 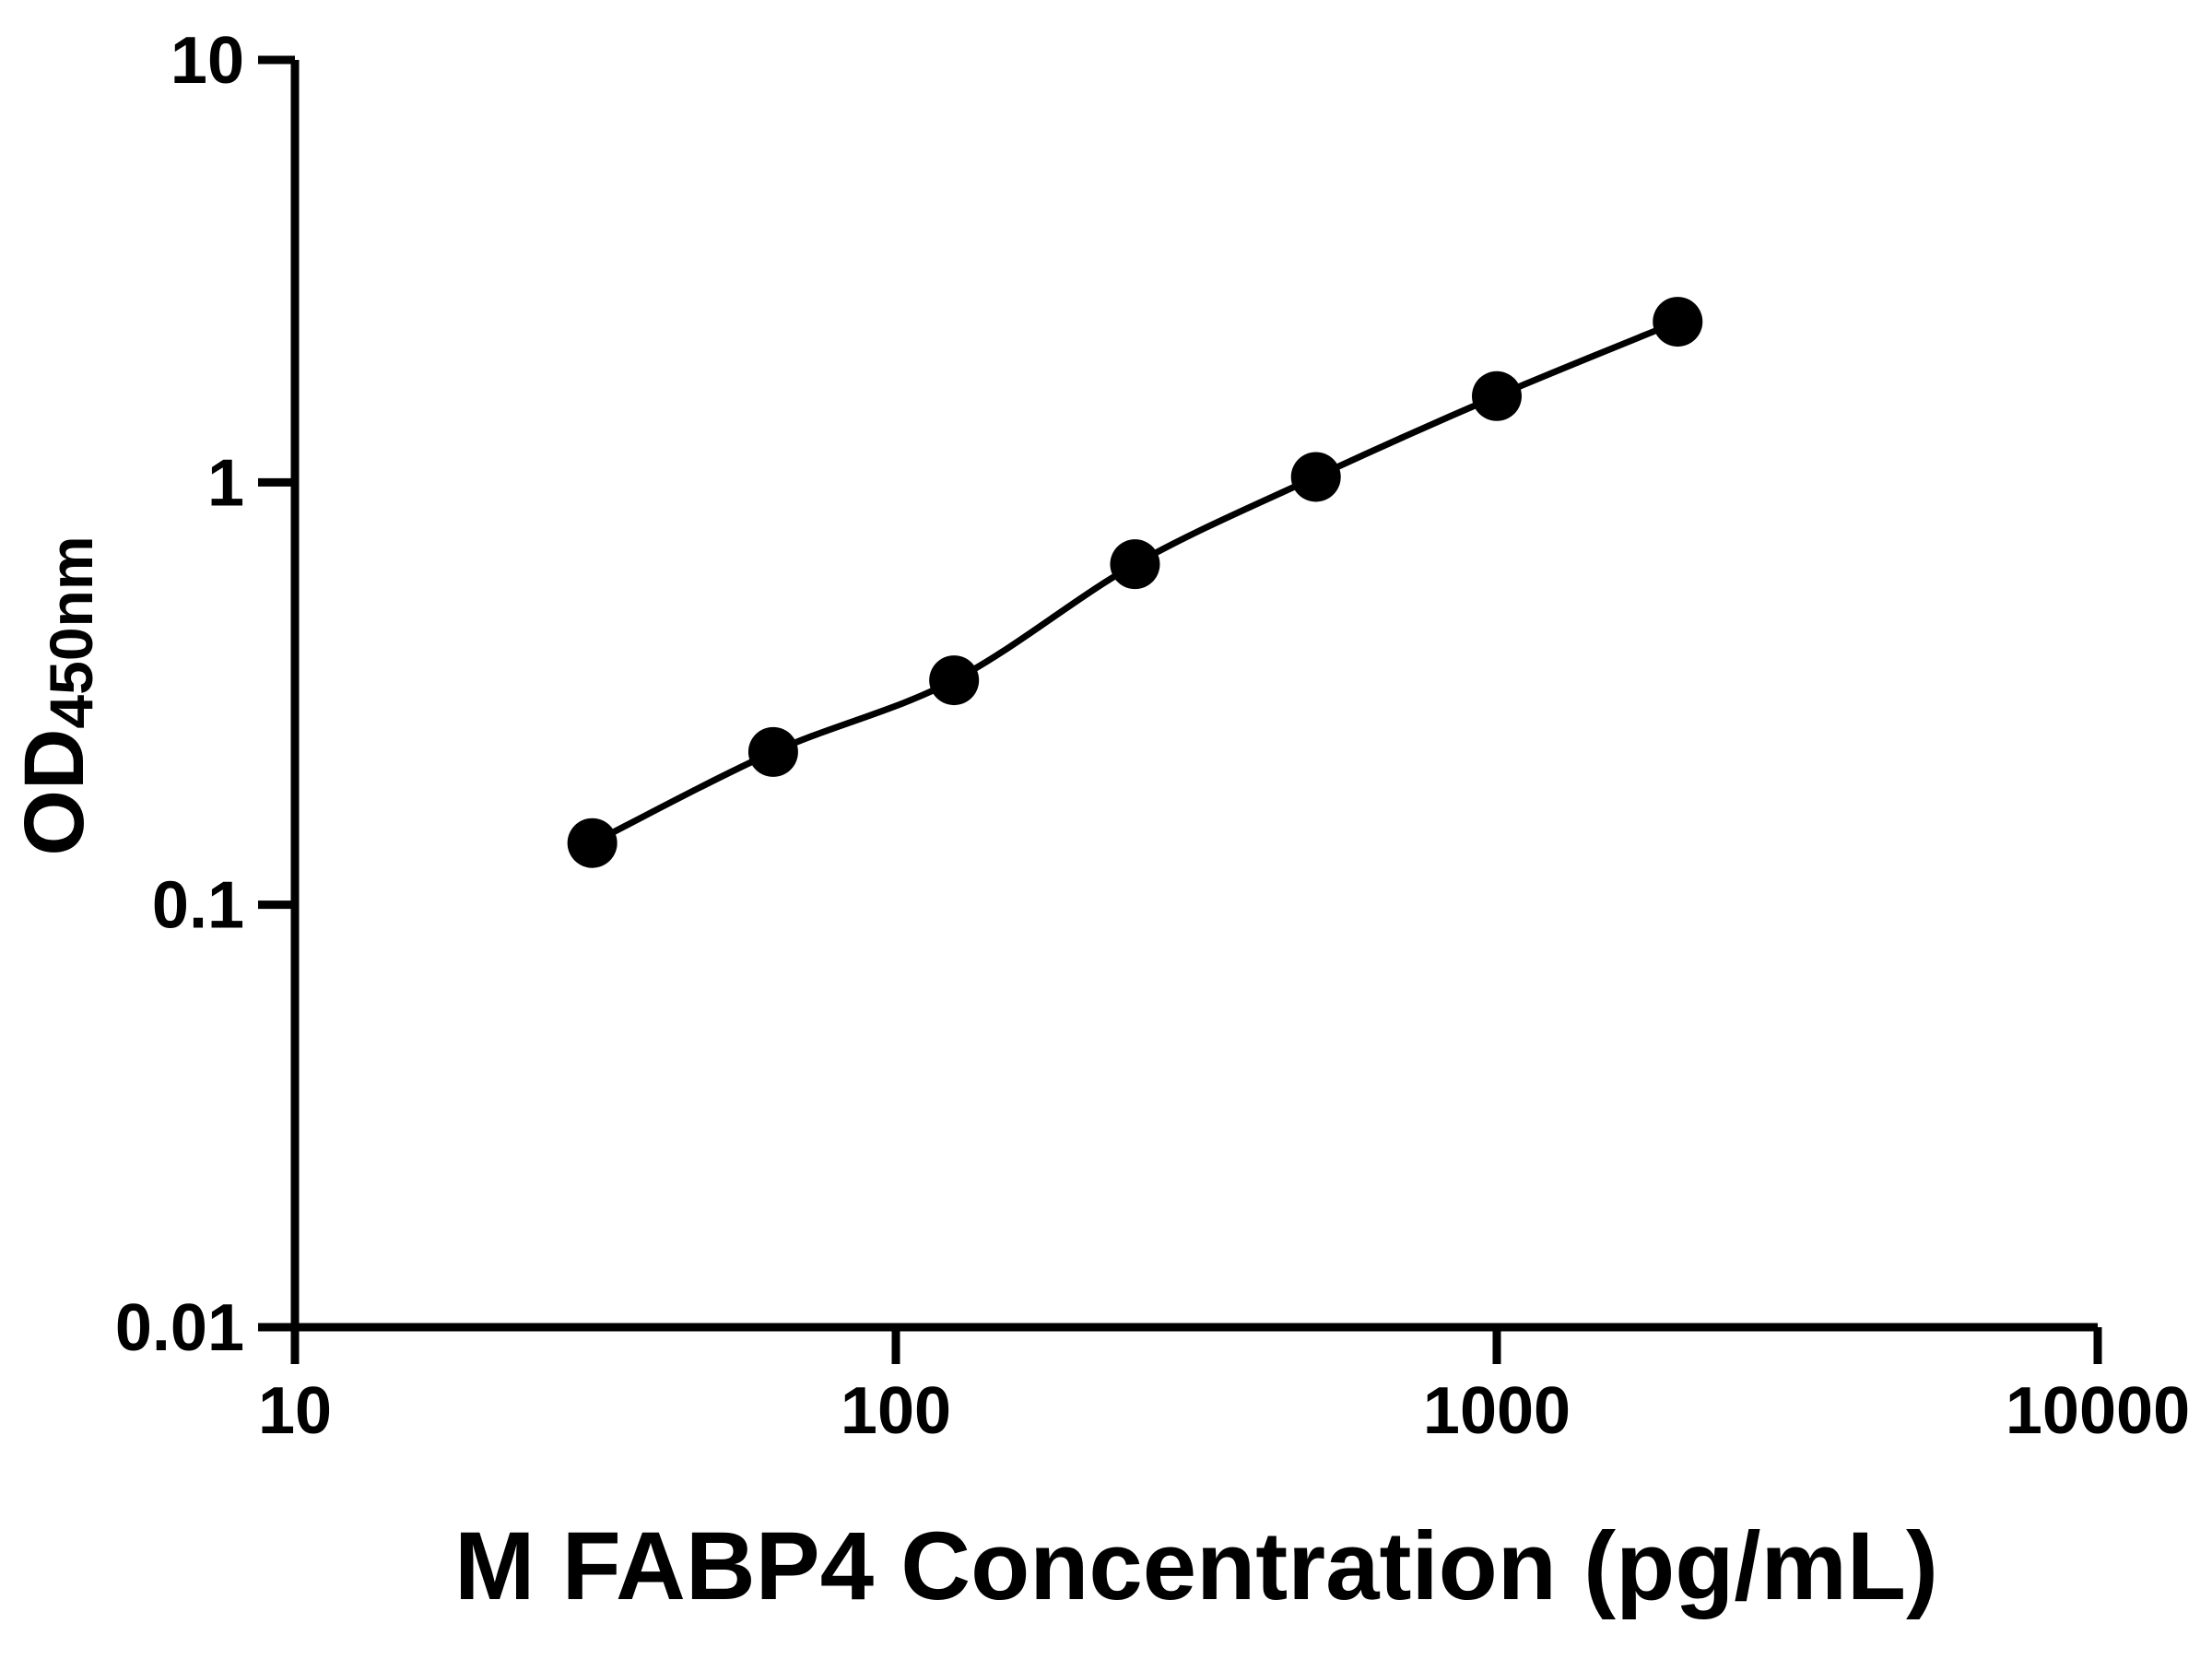 What do you see at coordinates (1196, 1566) in the screenshot?
I see `x-axis-title: M FABP4 Concentration (pg/mL)` at bounding box center [1196, 1566].